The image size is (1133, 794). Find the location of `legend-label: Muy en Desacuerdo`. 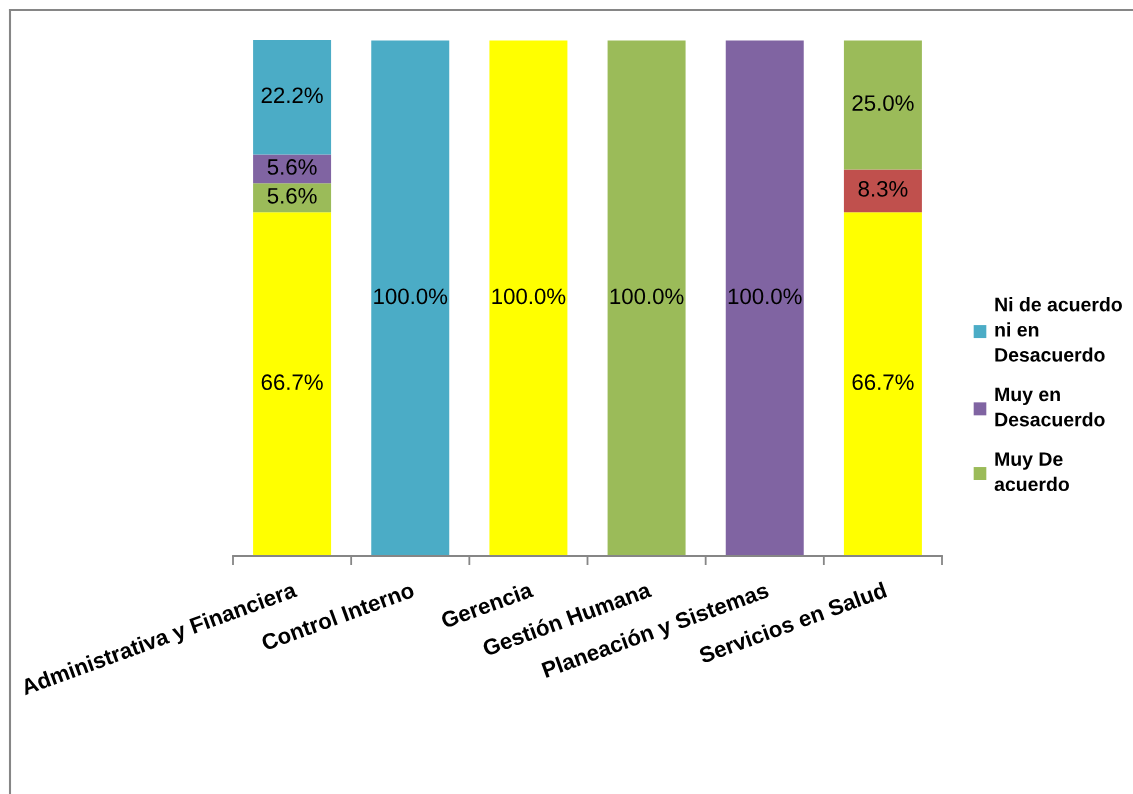

legend-label: Muy en Desacuerdo is located at coordinates (1050, 407).